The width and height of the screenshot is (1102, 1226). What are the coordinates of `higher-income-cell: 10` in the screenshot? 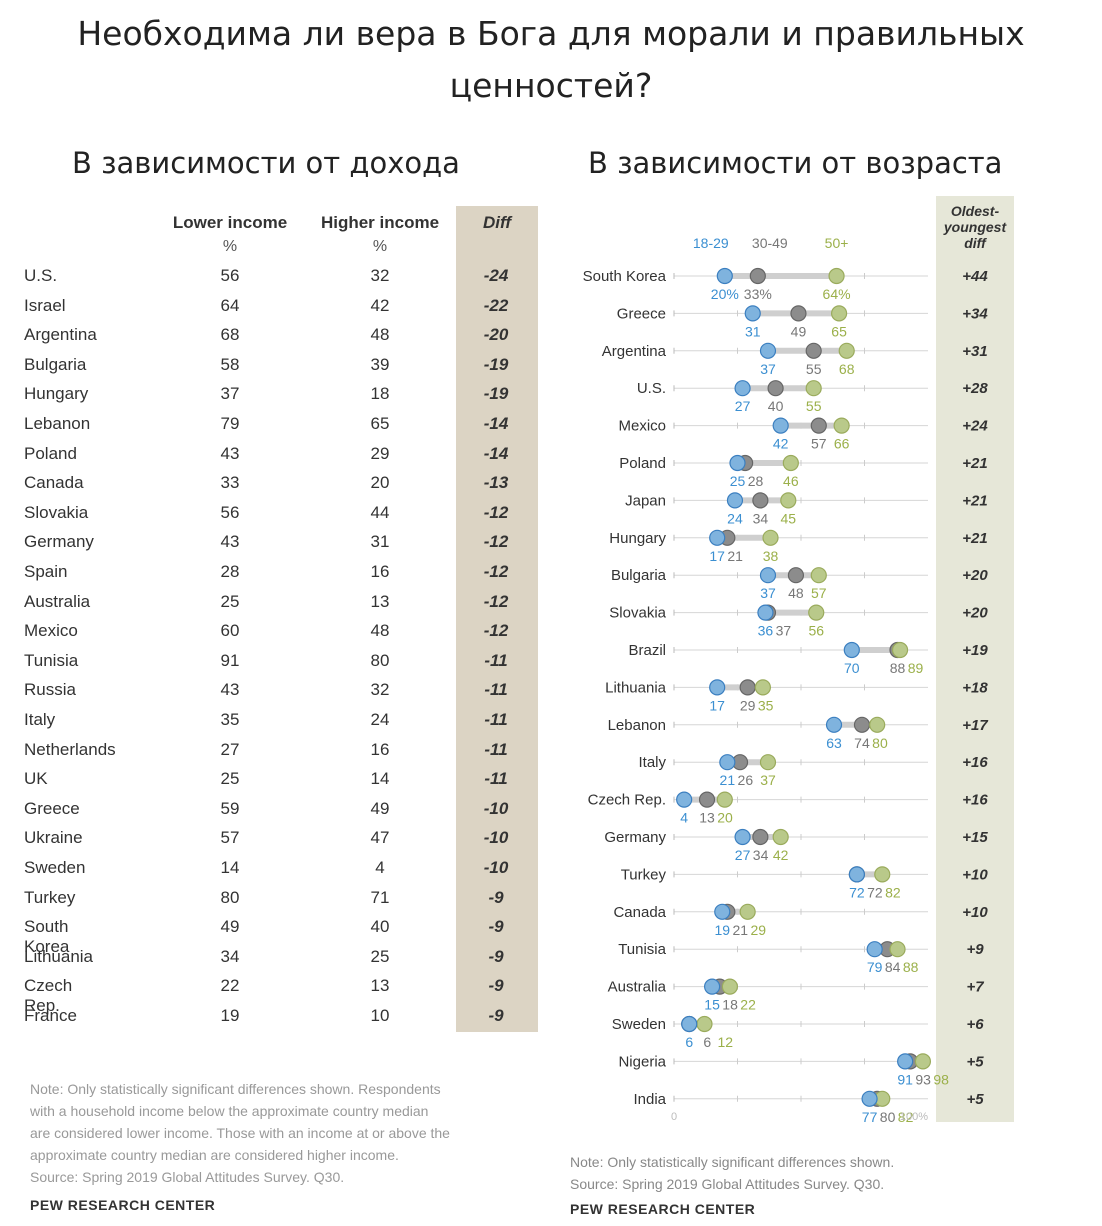 It's located at (380, 1015).